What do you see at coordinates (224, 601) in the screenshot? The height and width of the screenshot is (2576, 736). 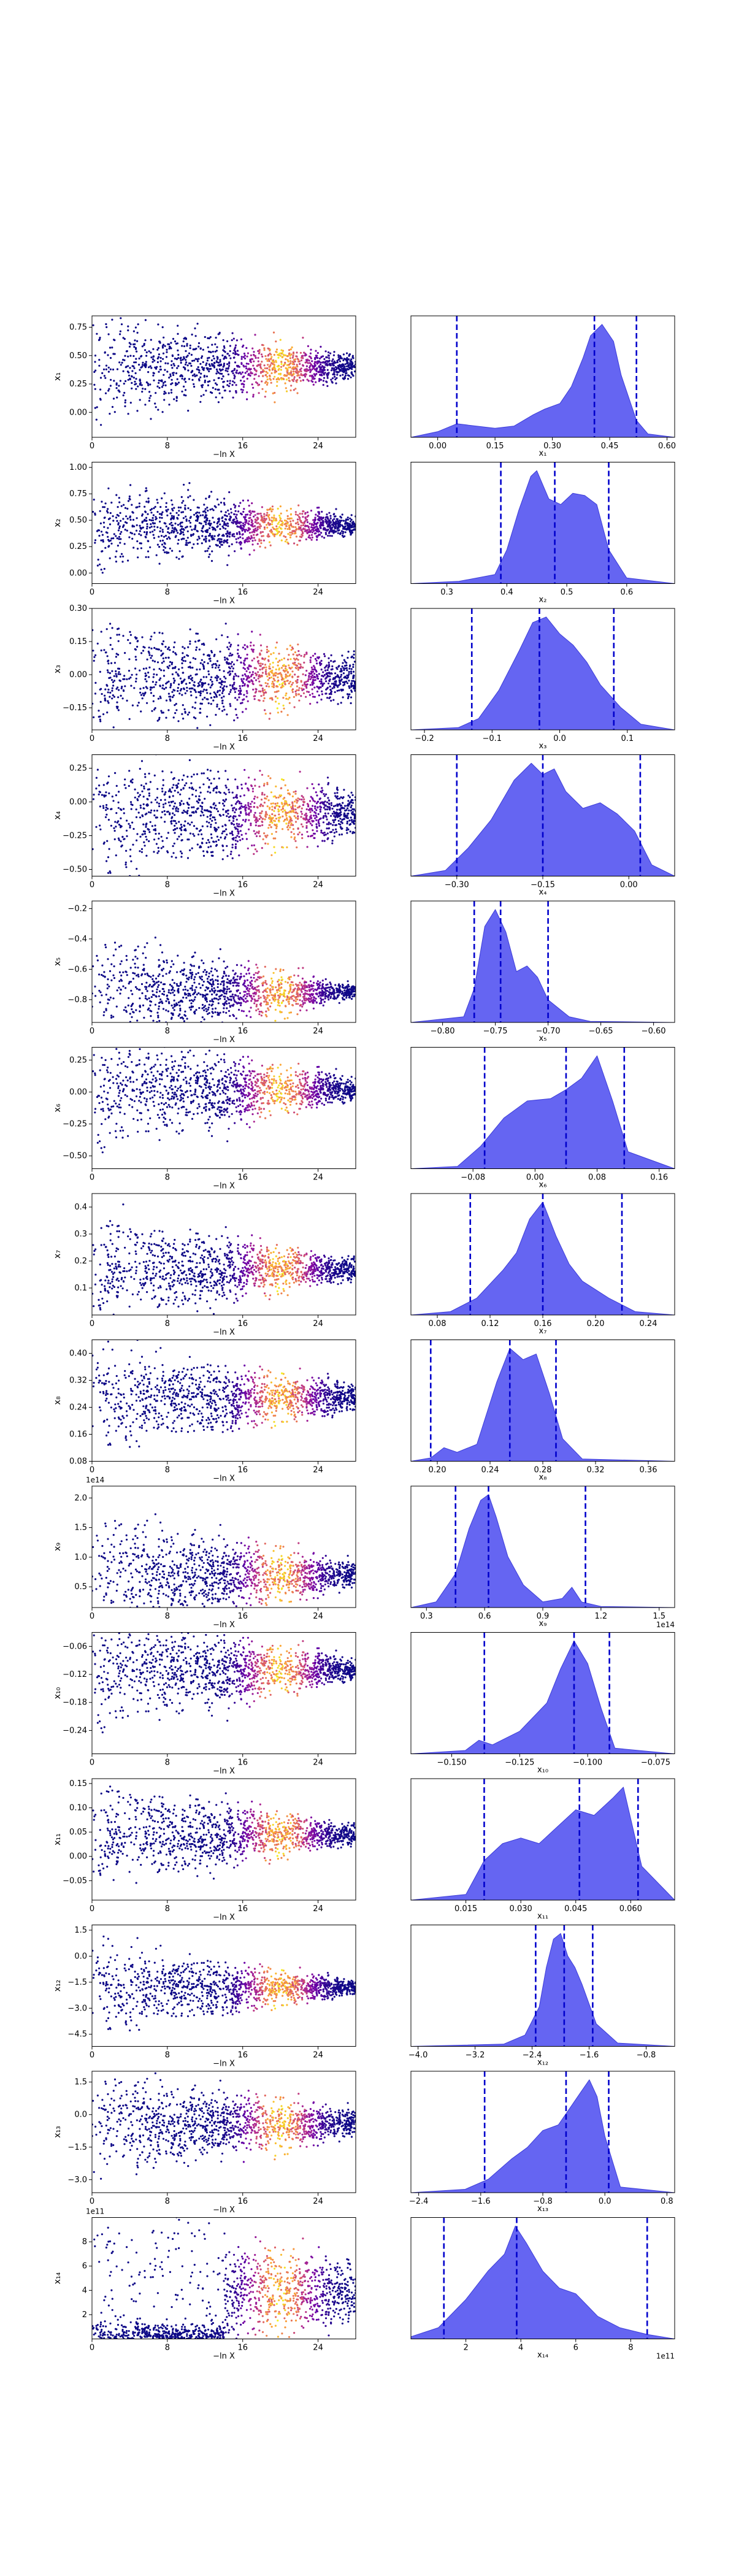 I see `scatter-xlabel: −ln X` at bounding box center [224, 601].